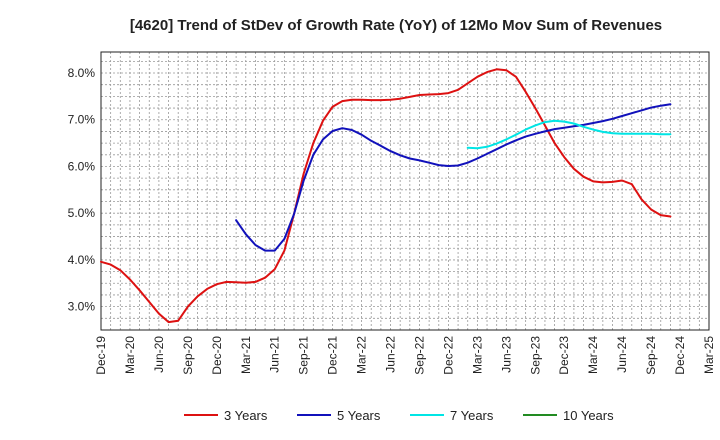 This screenshot has width=720, height=440. Describe the element at coordinates (448, 355) in the screenshot. I see `x-tick-label: Dec-22` at that location.